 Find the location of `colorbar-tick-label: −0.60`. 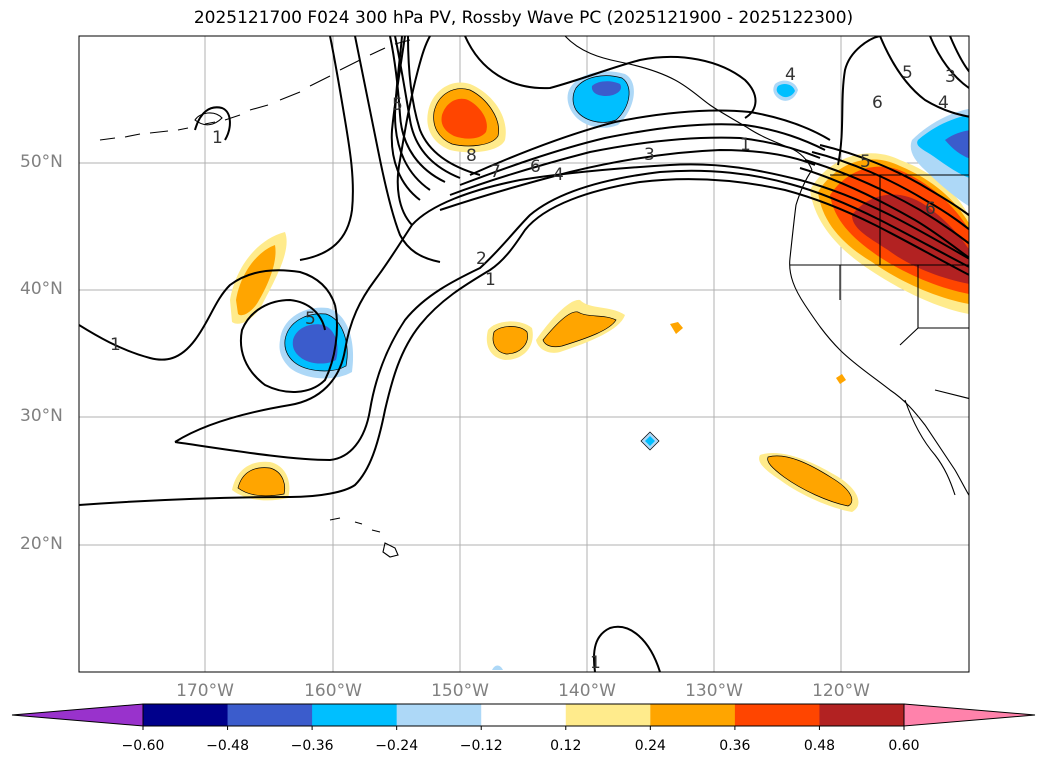

colorbar-tick-label: −0.60 is located at coordinates (143, 746).